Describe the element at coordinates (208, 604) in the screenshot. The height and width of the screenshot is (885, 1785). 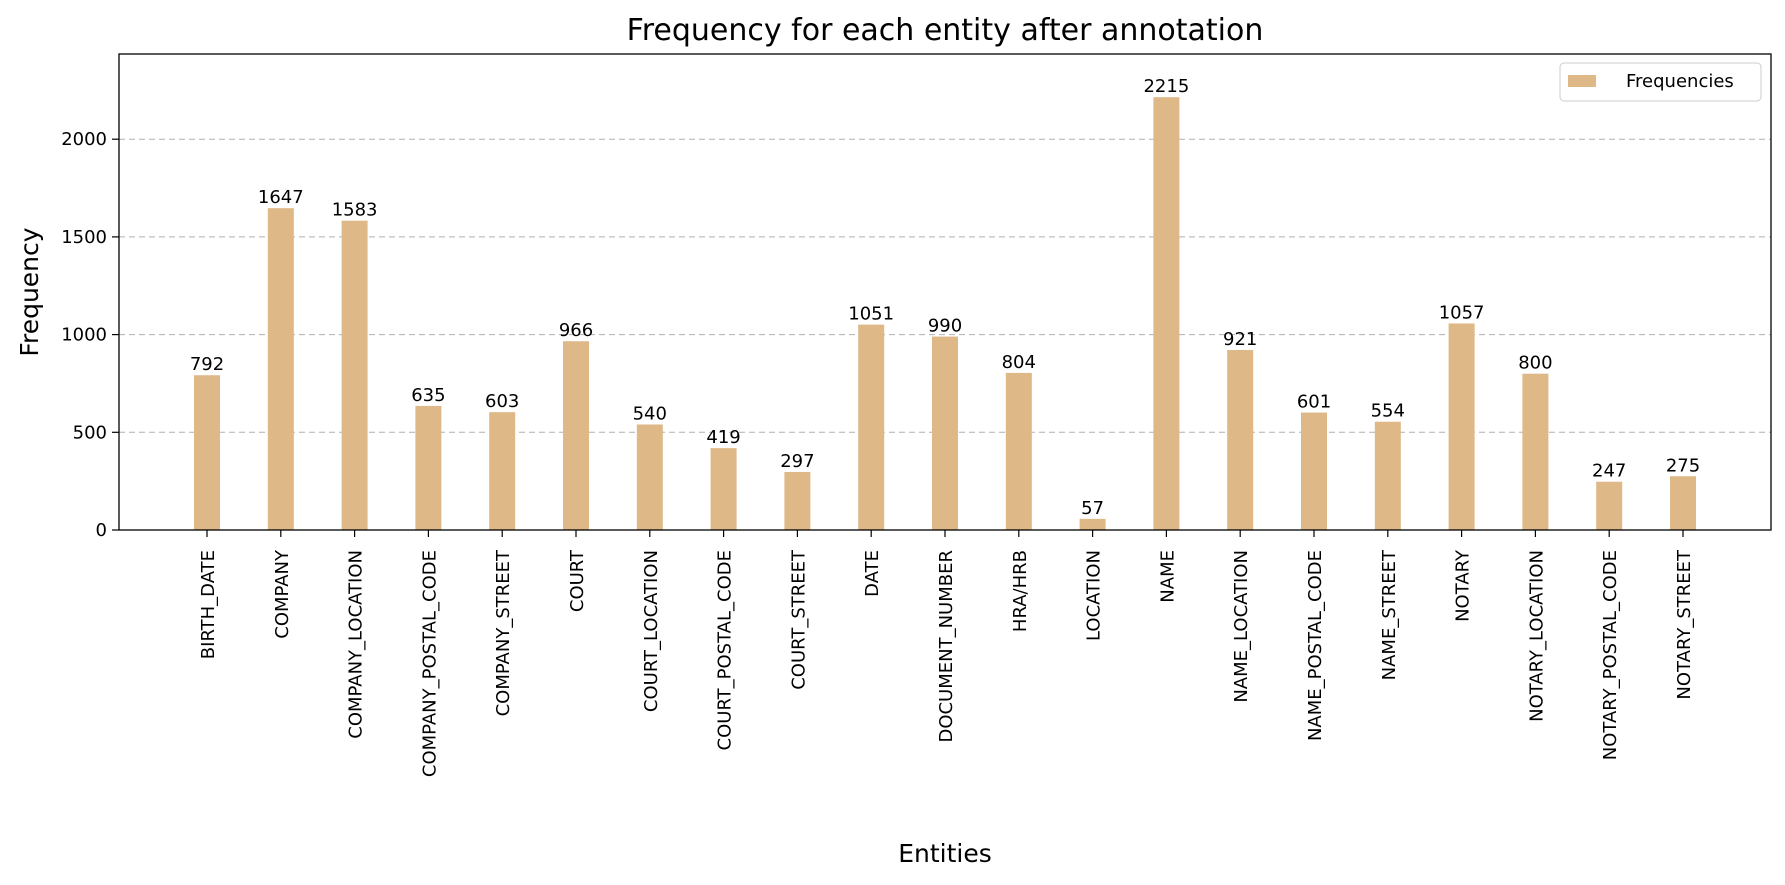
I see `x-tick-label: BIRTH_DATE` at that location.